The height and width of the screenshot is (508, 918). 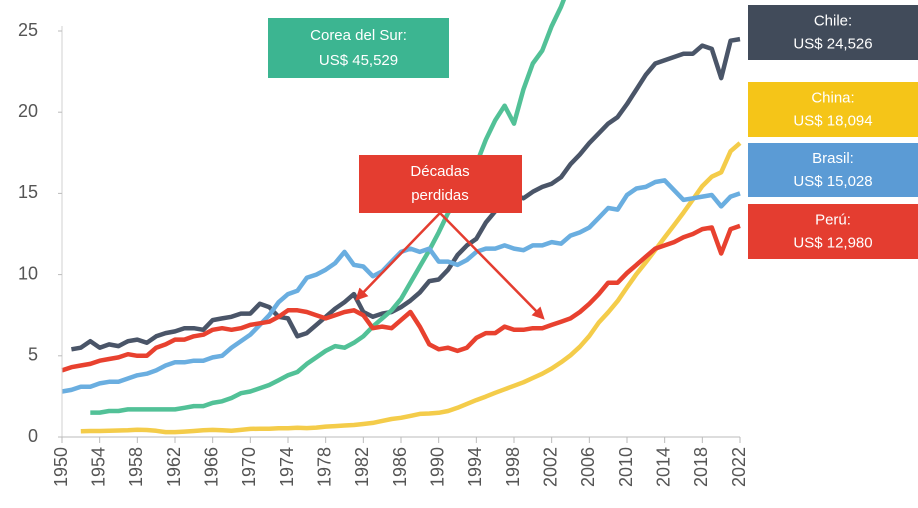 What do you see at coordinates (136, 467) in the screenshot?
I see `x-tick-label: 1958` at bounding box center [136, 467].